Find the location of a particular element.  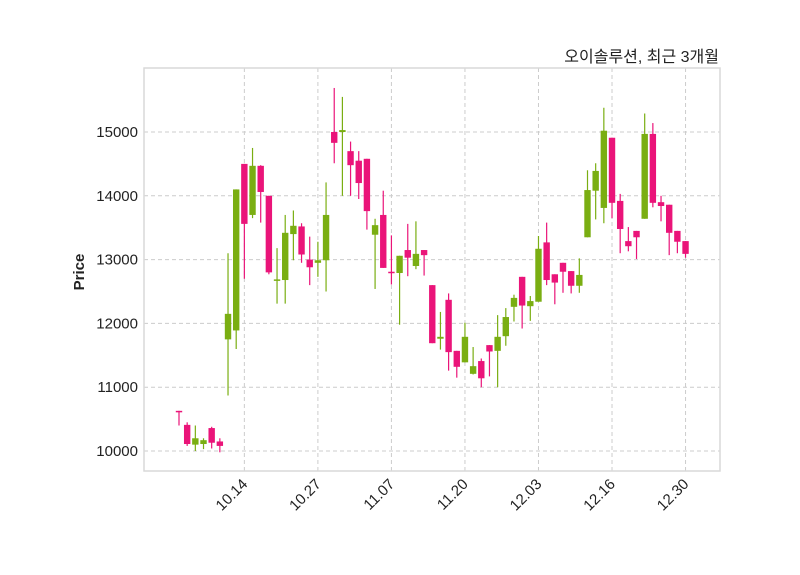

x-axis-ticks: 10.14 10.27 11.07 11.20 12.03 12.16 12.30 is located at coordinates (453, 495).